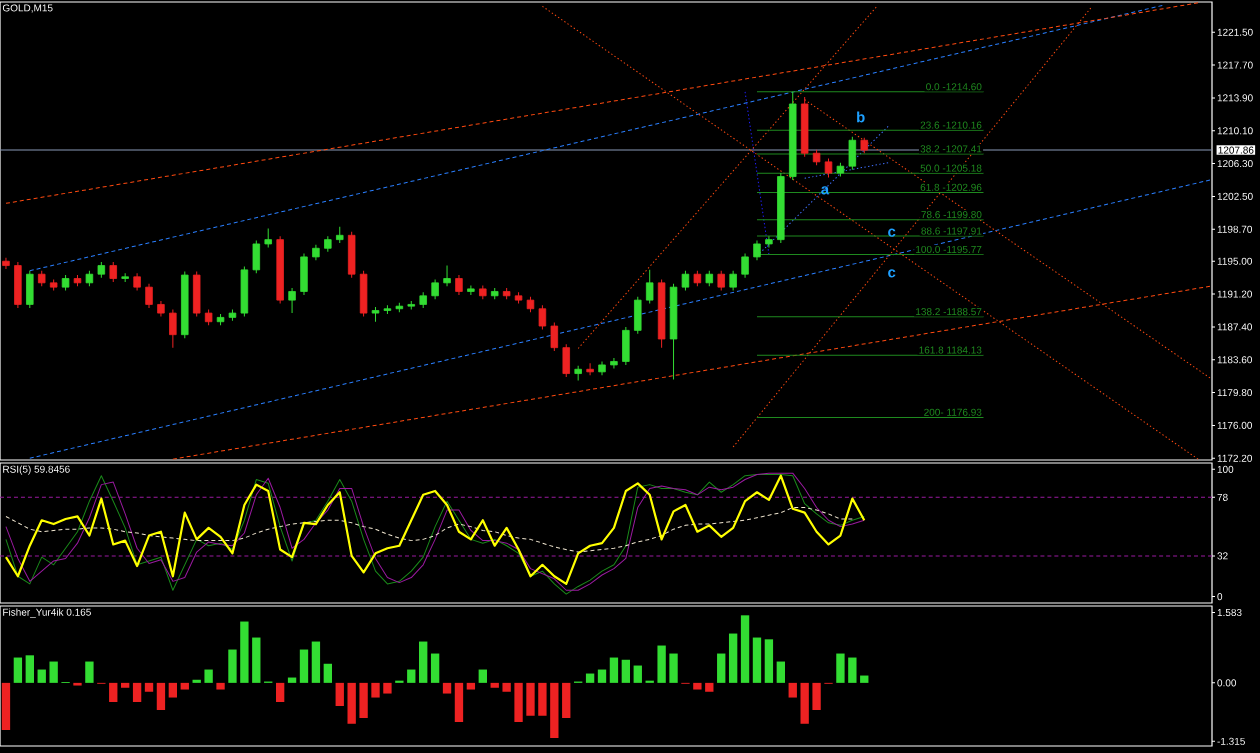  Describe the element at coordinates (951, 231) in the screenshot. I see `series-label: 88.6 -1197.91` at that location.